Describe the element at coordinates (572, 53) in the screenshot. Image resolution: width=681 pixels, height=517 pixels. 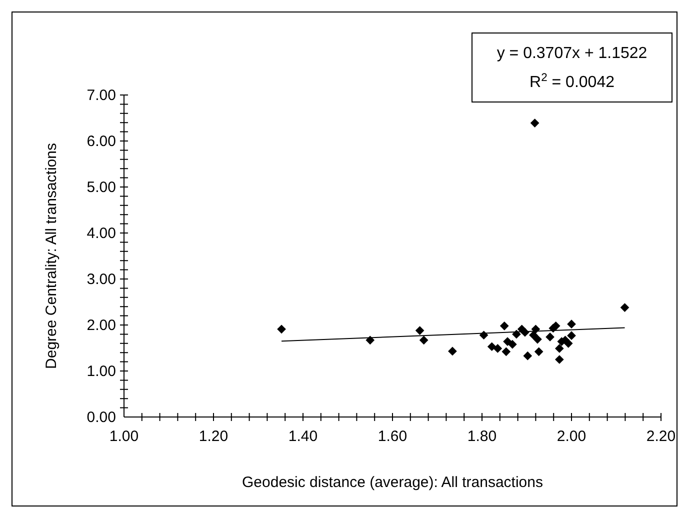
I see `text: y = 0.3707x + 1.1522` at that location.